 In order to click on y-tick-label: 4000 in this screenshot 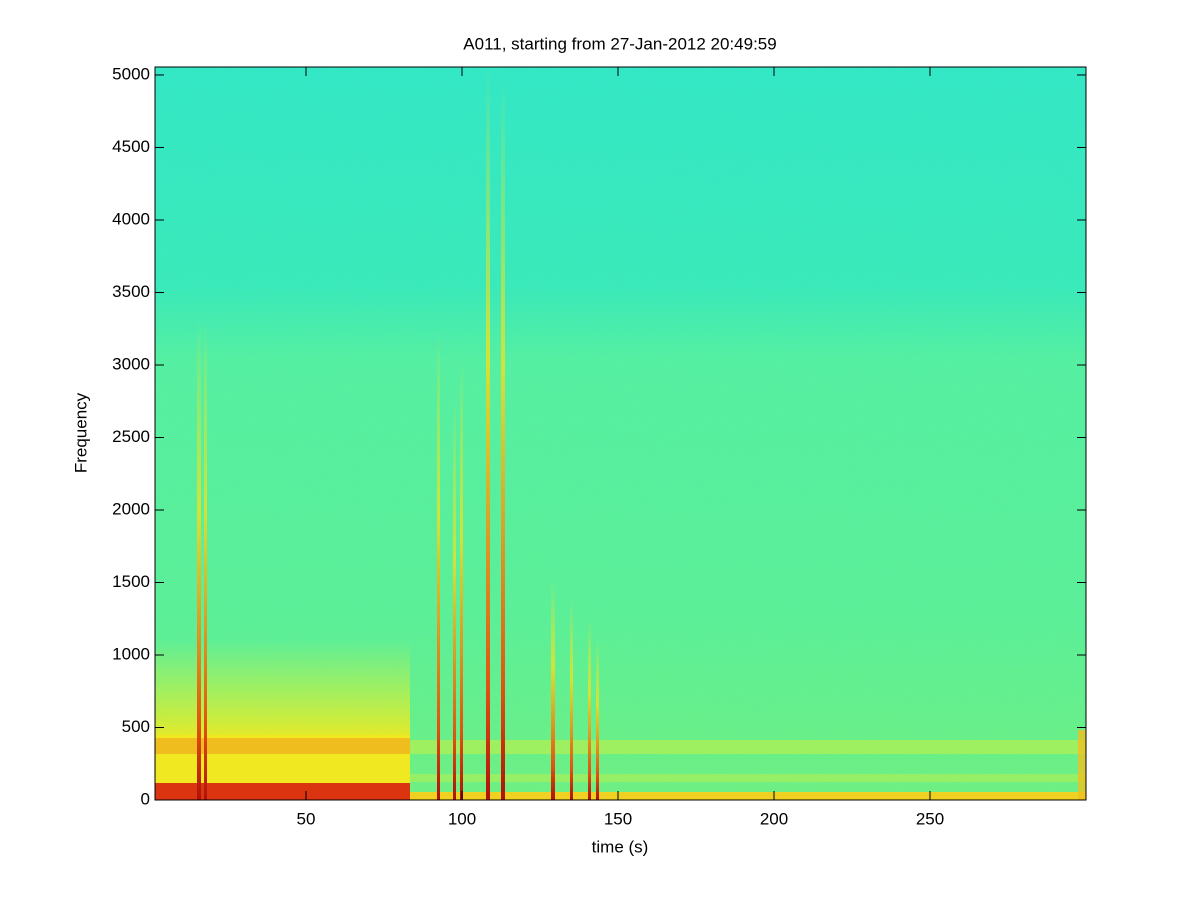, I will do `click(131, 218)`.